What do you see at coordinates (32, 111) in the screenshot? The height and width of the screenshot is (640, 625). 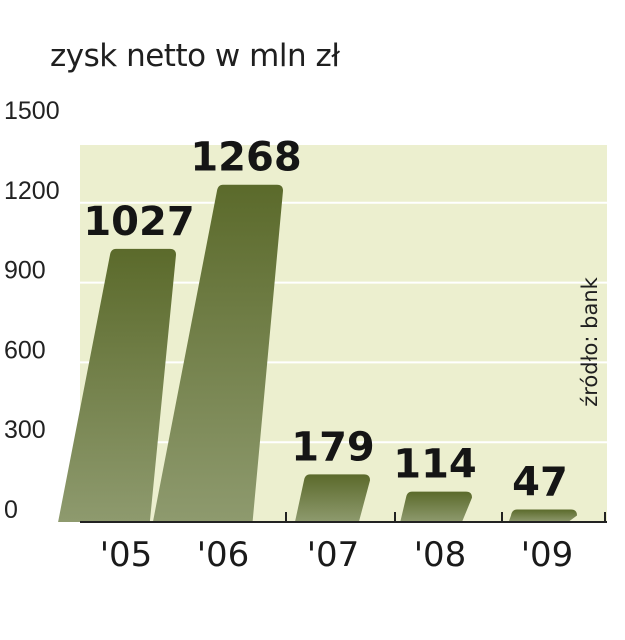 I see `y-tick-label: 1500` at bounding box center [32, 111].